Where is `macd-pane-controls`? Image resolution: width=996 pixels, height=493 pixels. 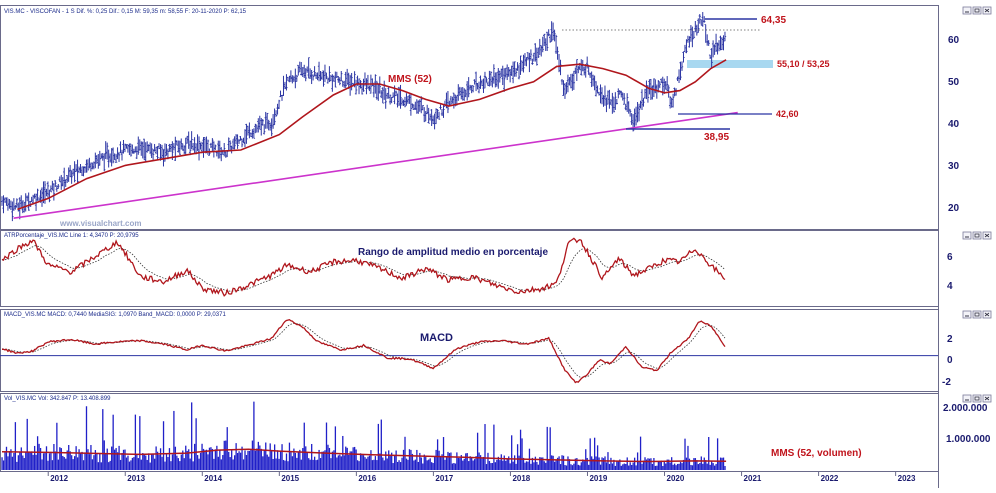 macd-pane-controls is located at coordinates (977, 314).